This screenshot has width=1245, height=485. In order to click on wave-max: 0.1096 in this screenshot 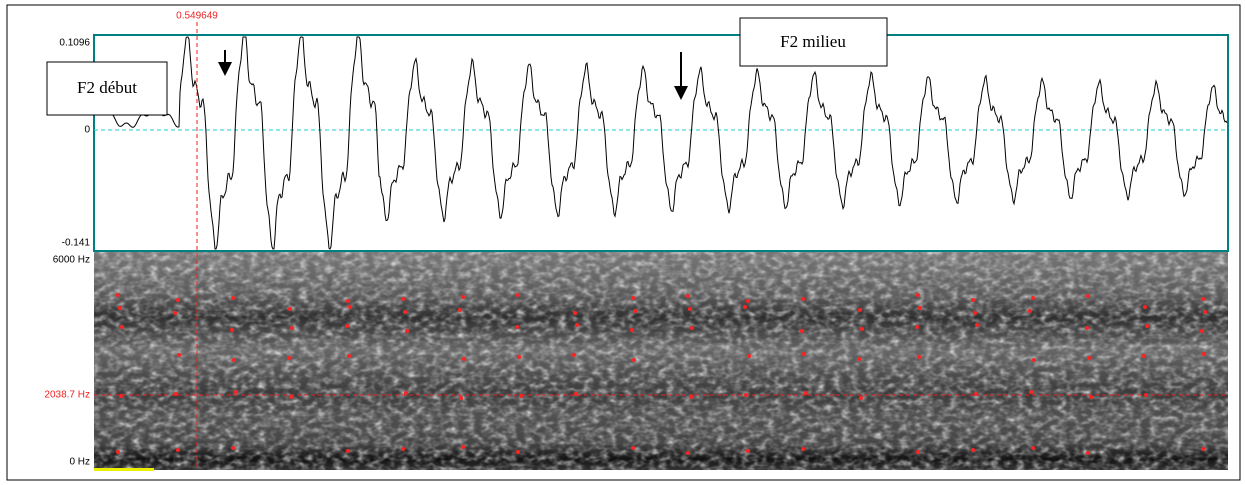, I will do `click(74, 43)`.